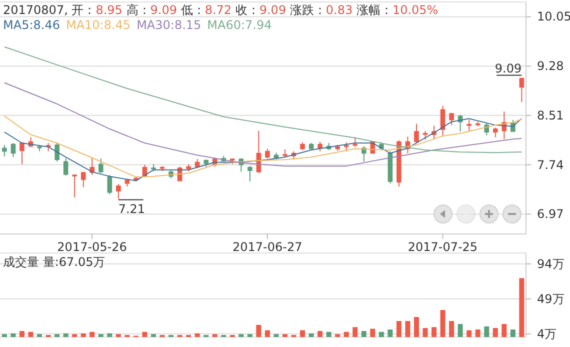  Describe the element at coordinates (508, 68) in the screenshot. I see `annotation: 9.09` at that location.